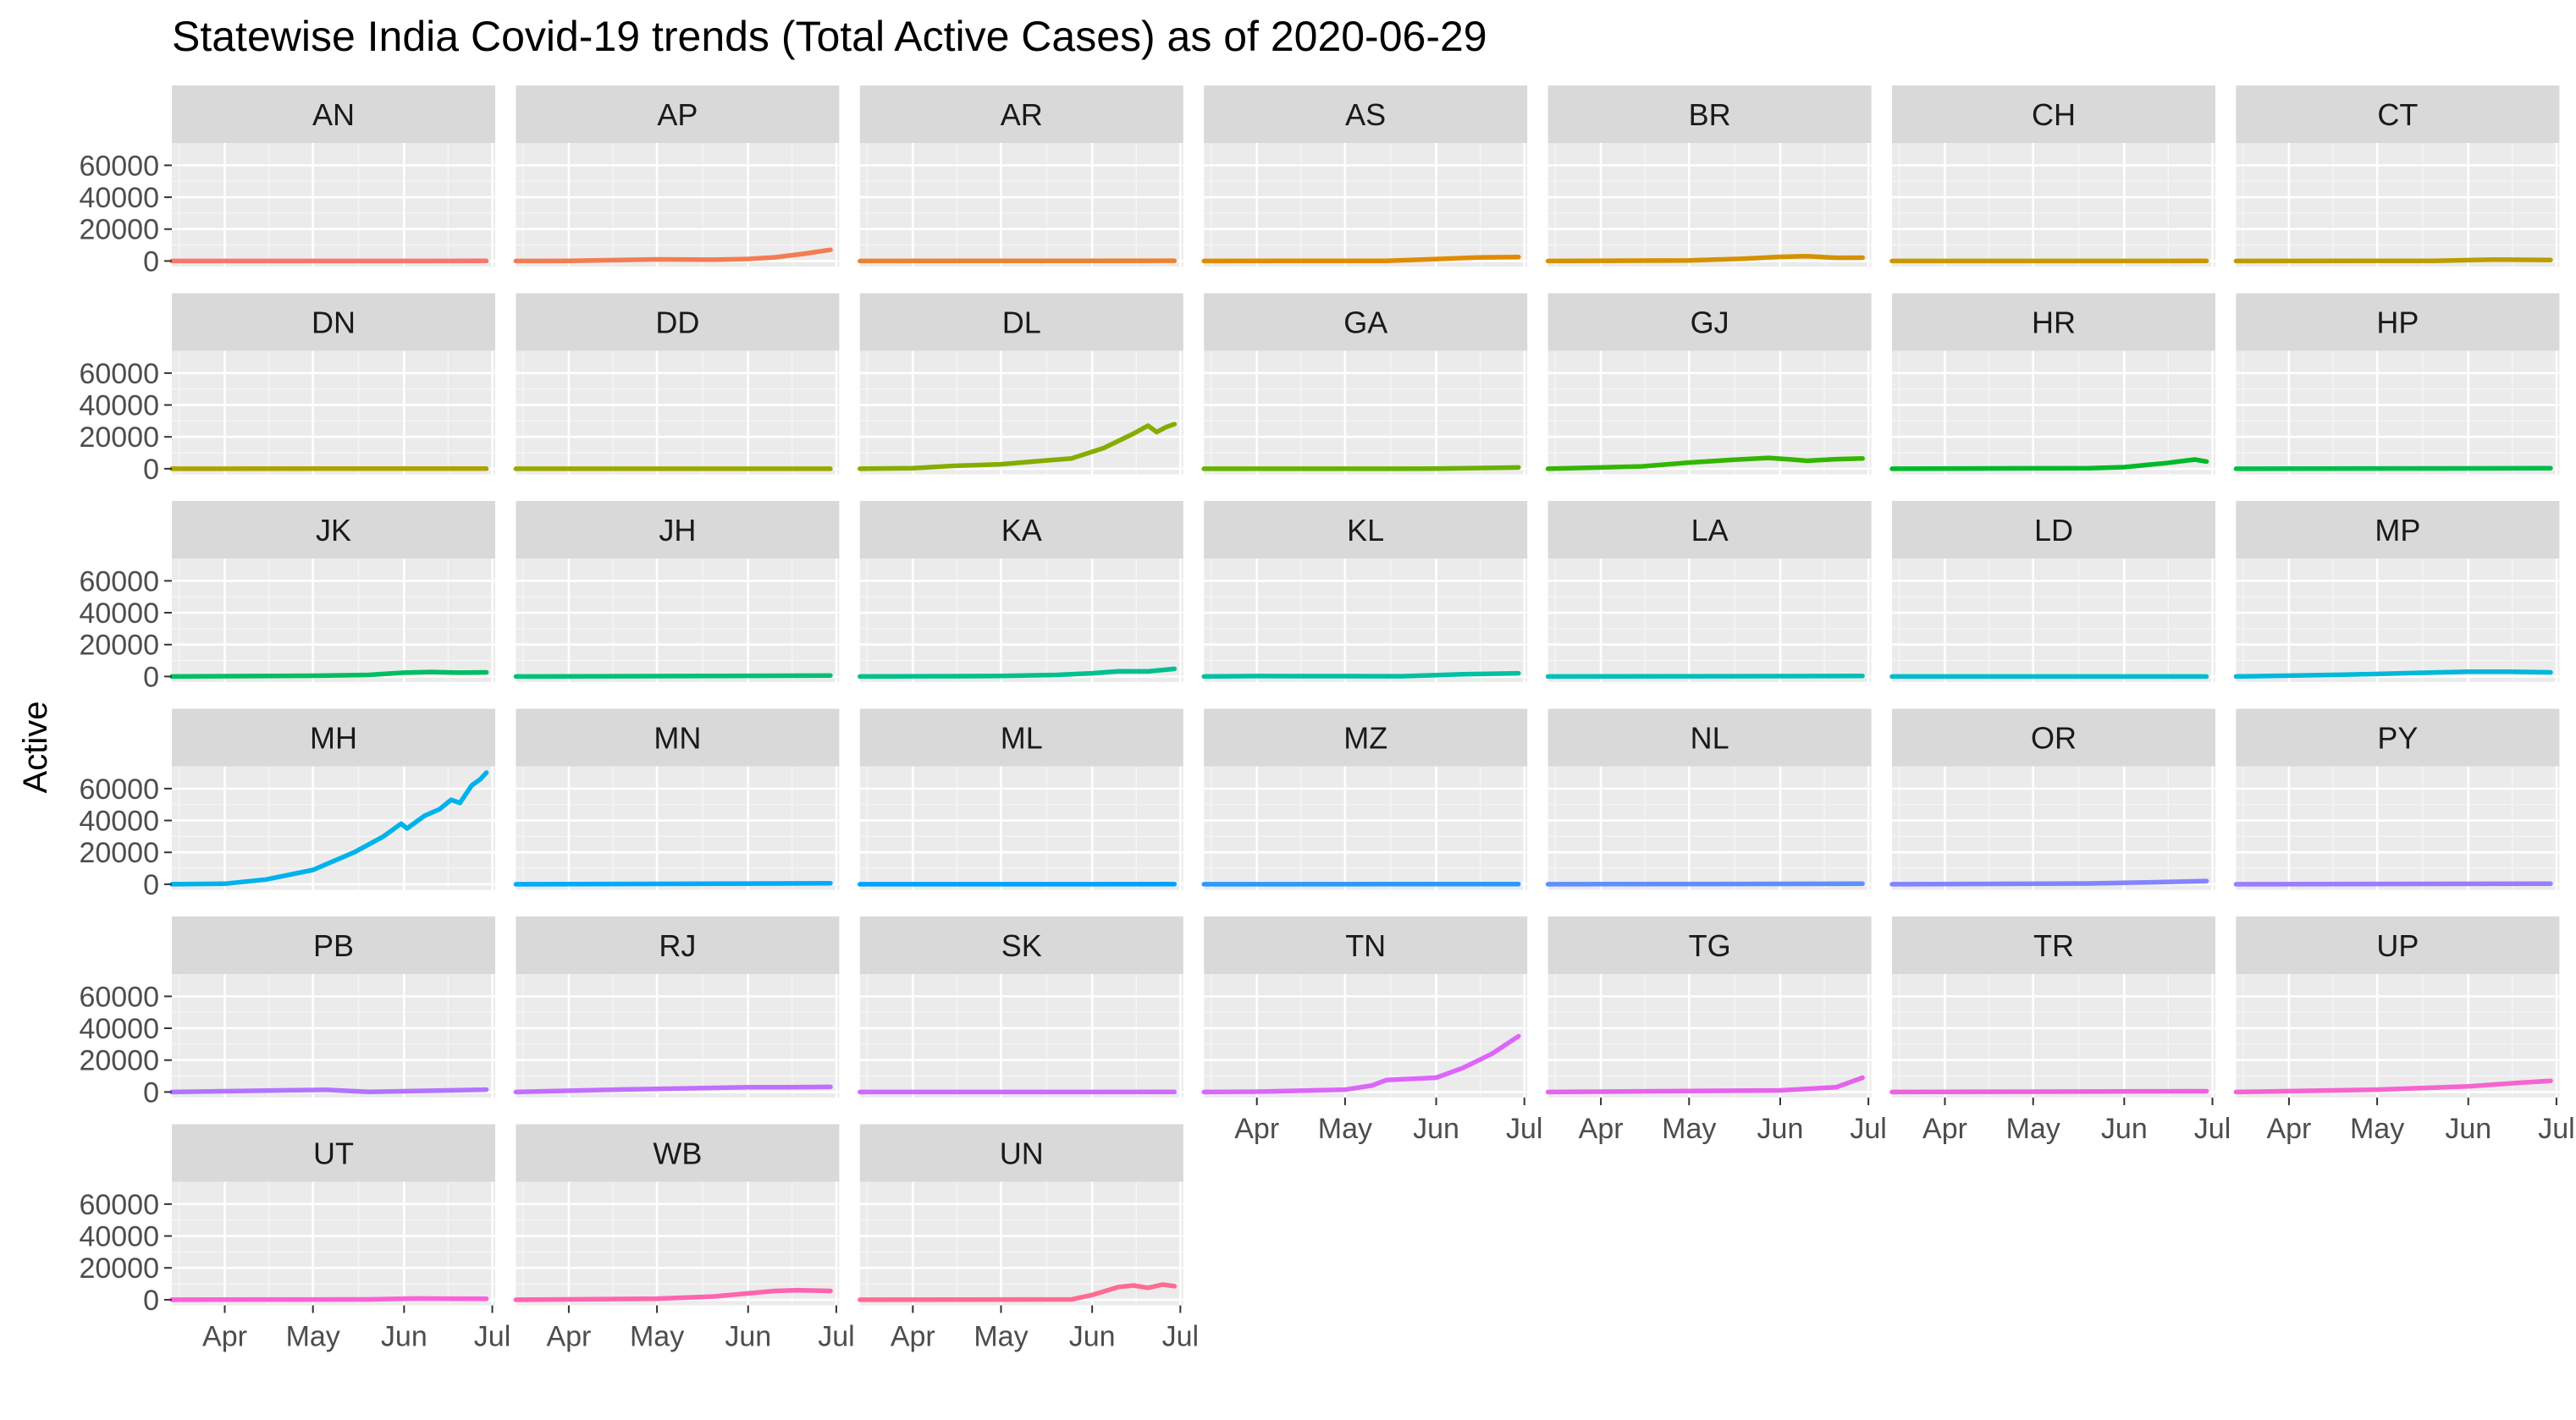 This screenshot has height=1420, width=2576. I want to click on facet-strip-label: DN, so click(334, 322).